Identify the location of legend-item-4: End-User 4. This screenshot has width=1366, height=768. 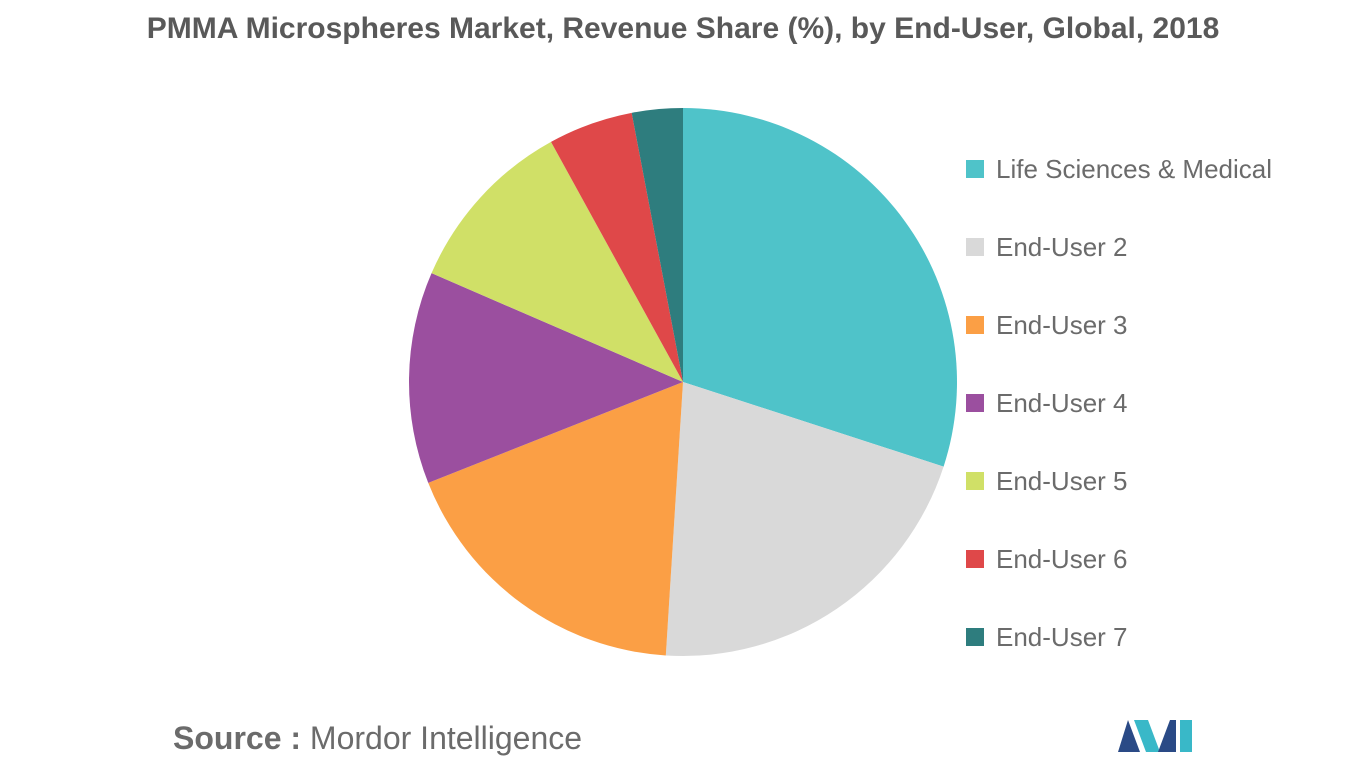
(1161, 403).